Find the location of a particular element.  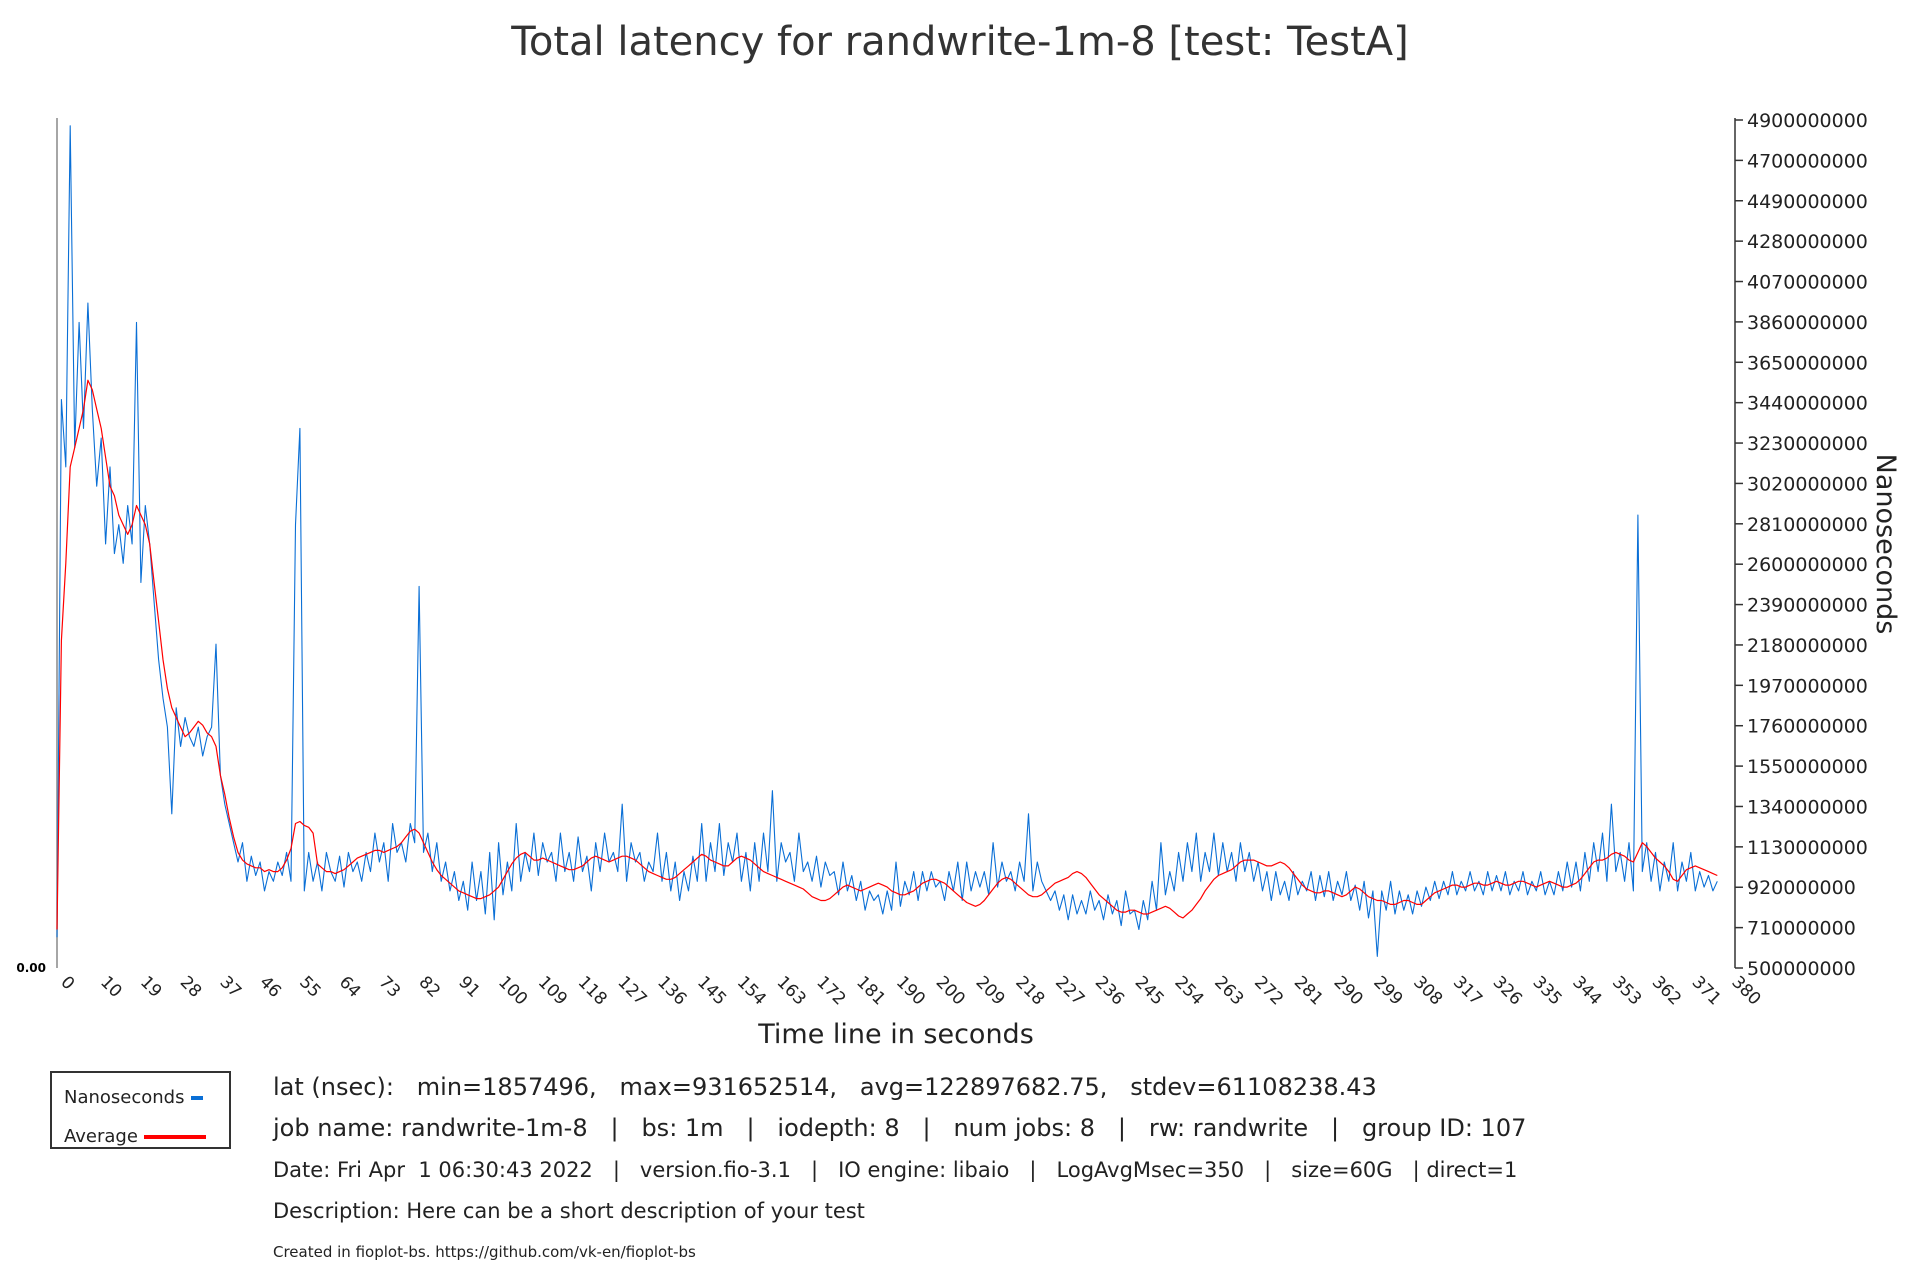

x-tick-label: 299 is located at coordinates (1387, 990).